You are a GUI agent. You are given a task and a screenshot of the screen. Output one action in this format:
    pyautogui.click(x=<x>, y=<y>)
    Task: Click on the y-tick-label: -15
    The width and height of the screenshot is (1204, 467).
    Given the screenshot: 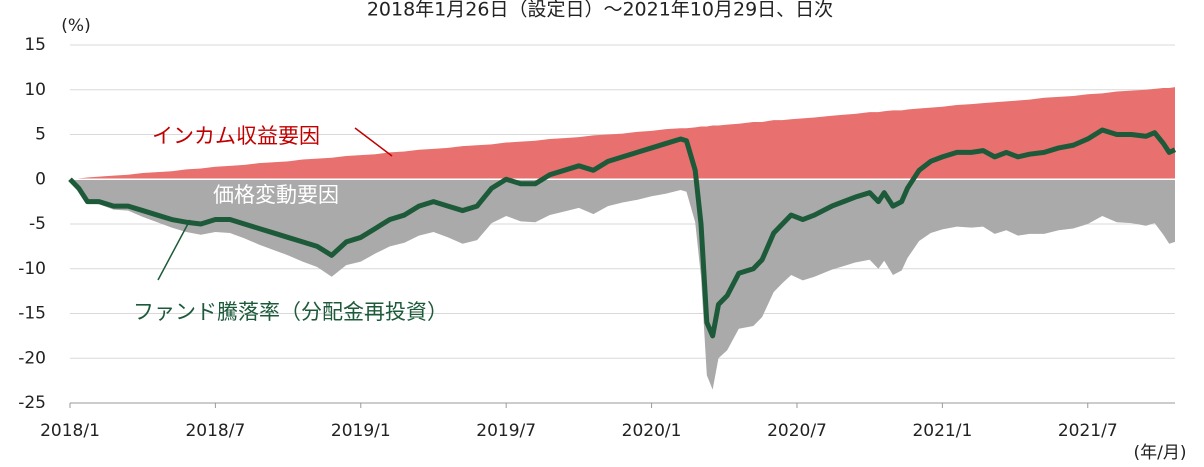 What is the action you would take?
    pyautogui.click(x=32, y=314)
    